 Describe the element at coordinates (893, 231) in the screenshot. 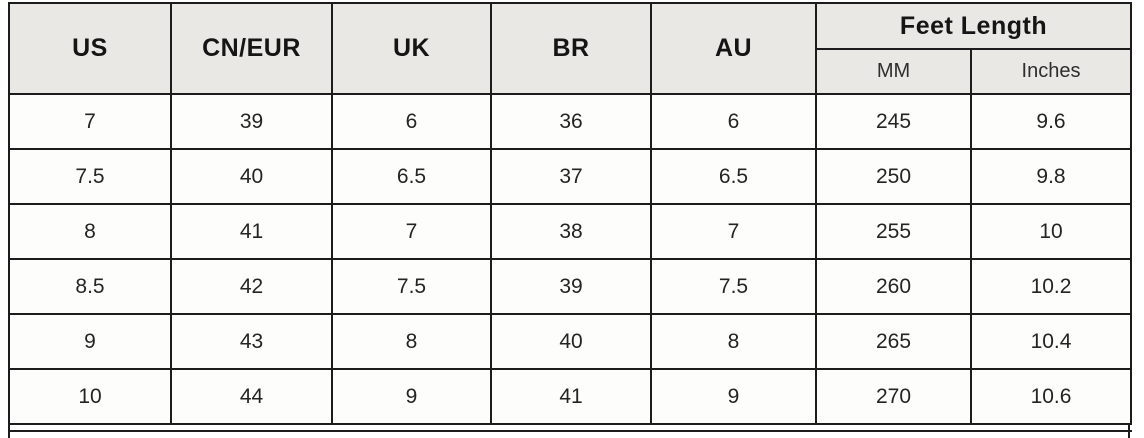

I see `table-cell: 255` at that location.